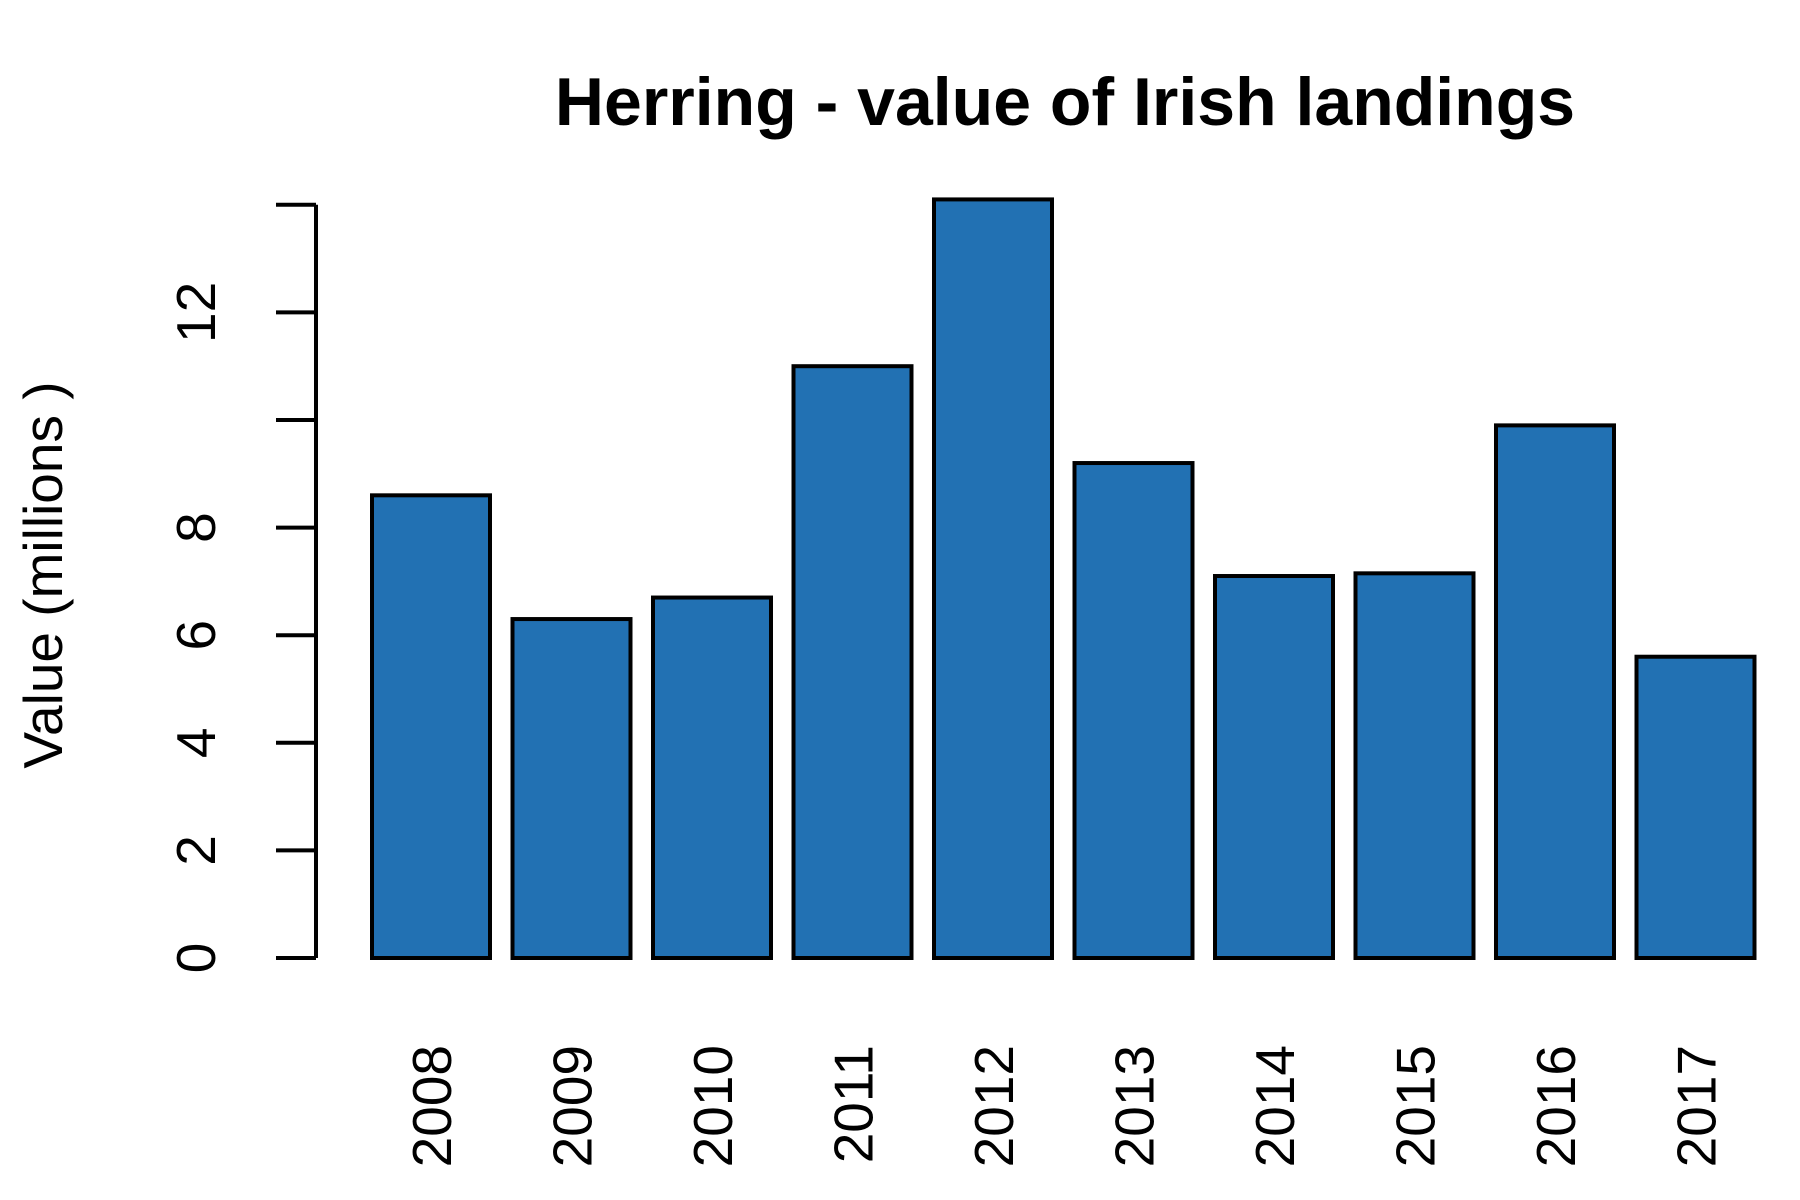  Describe the element at coordinates (1556, 1106) in the screenshot. I see `x-tick-label: 2016` at that location.